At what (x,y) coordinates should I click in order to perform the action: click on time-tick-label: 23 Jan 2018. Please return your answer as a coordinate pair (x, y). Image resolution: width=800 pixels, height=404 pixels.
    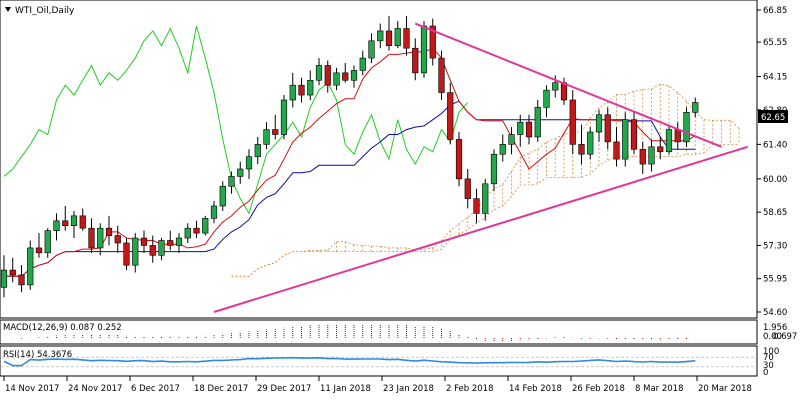
    Looking at the image, I should click on (408, 389).